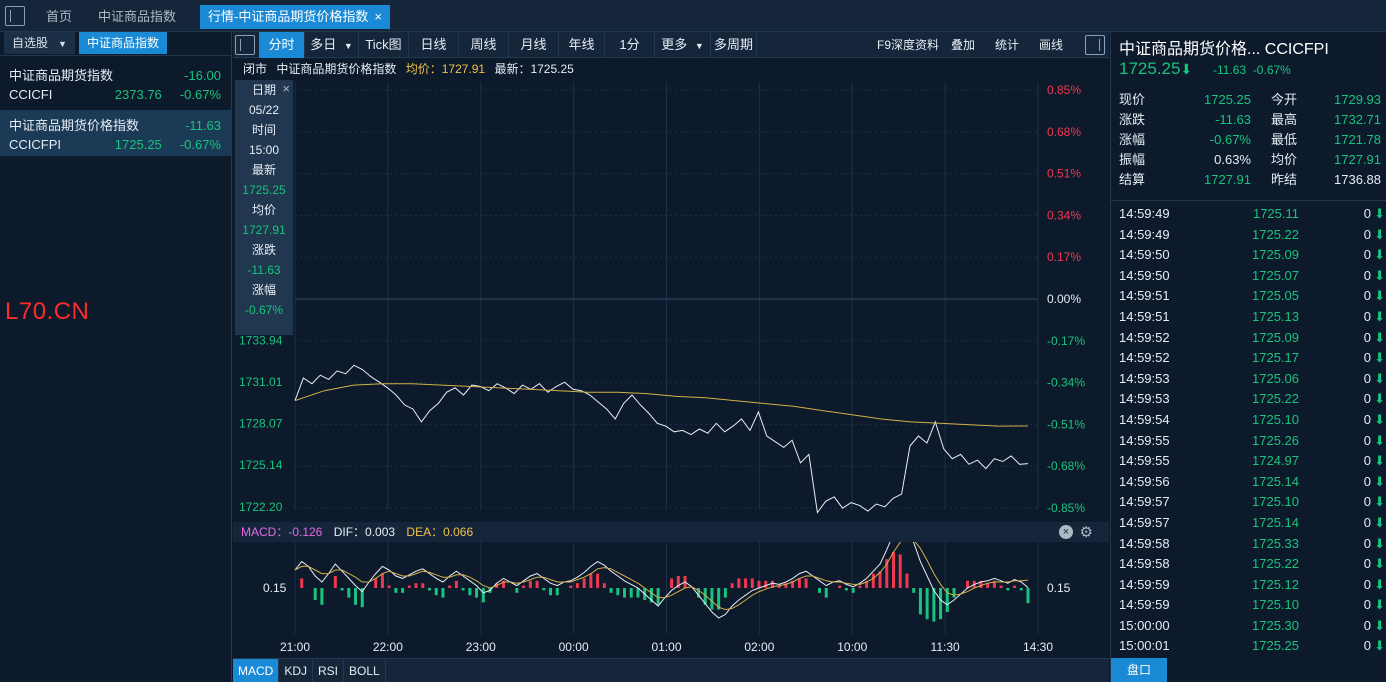 The height and width of the screenshot is (682, 1386). Describe the element at coordinates (434, 45) in the screenshot. I see `period-daily: 日线` at that location.